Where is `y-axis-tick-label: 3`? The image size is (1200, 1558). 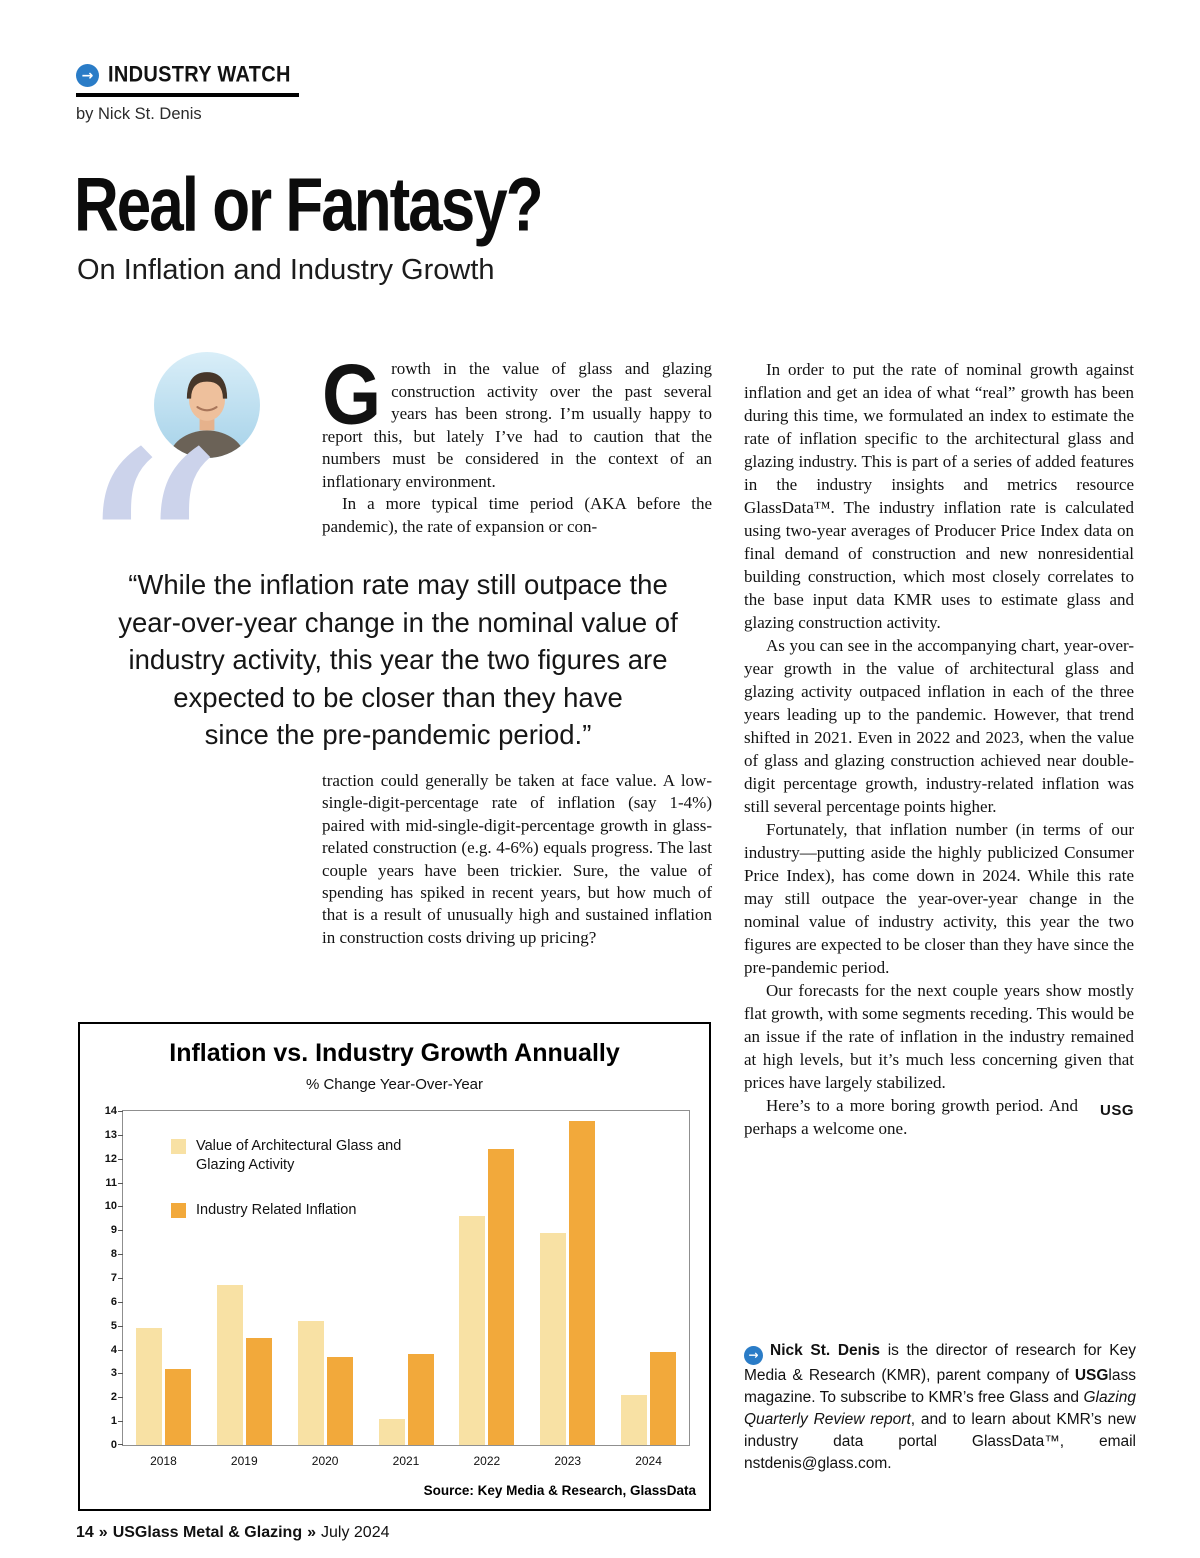
y-axis-tick-label: 3 is located at coordinates (113, 1373).